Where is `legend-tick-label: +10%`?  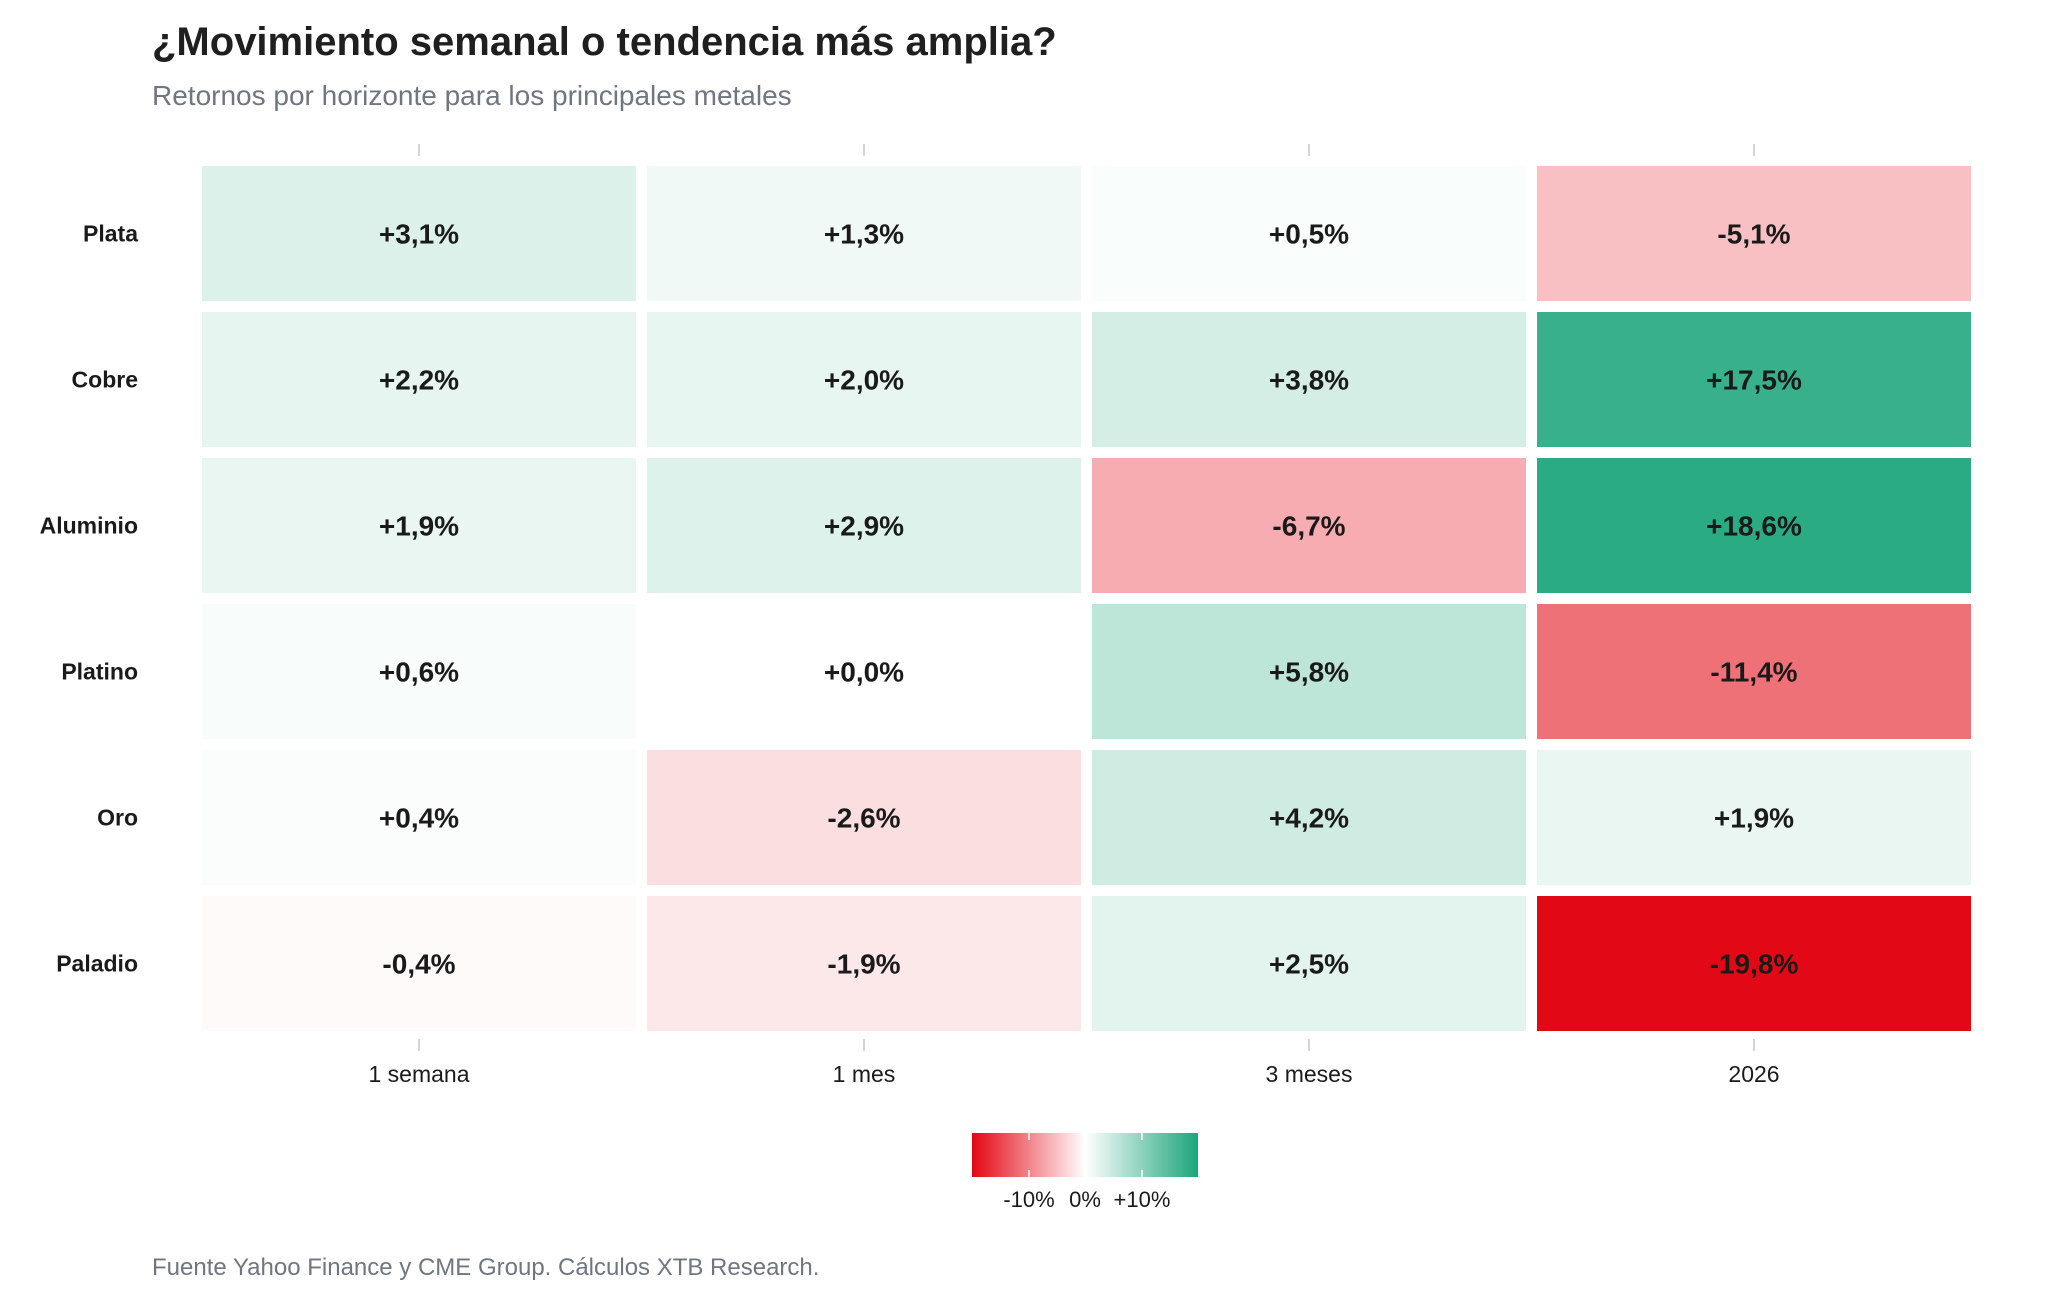 legend-tick-label: +10% is located at coordinates (1142, 1199).